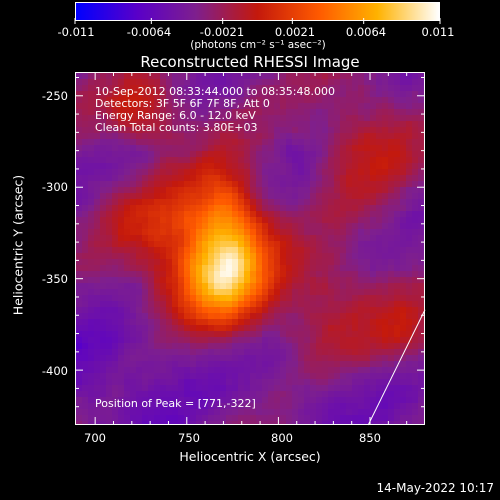 The image size is (500, 500). I want to click on y-tick-label: -350, so click(54, 279).